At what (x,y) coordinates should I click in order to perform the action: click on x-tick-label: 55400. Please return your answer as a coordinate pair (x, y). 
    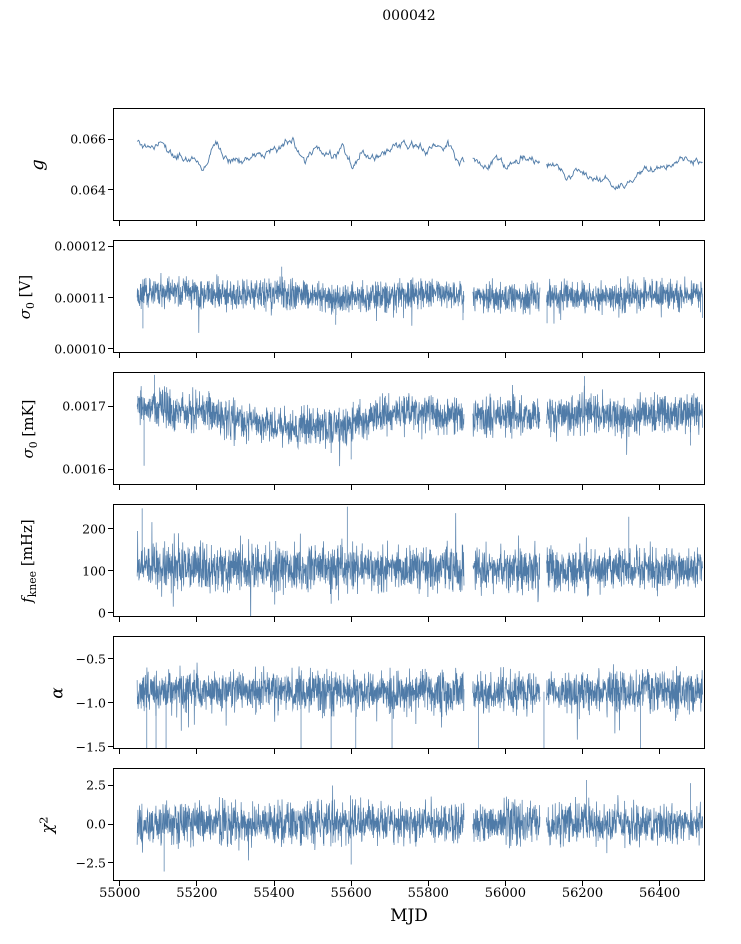
    Looking at the image, I should click on (274, 893).